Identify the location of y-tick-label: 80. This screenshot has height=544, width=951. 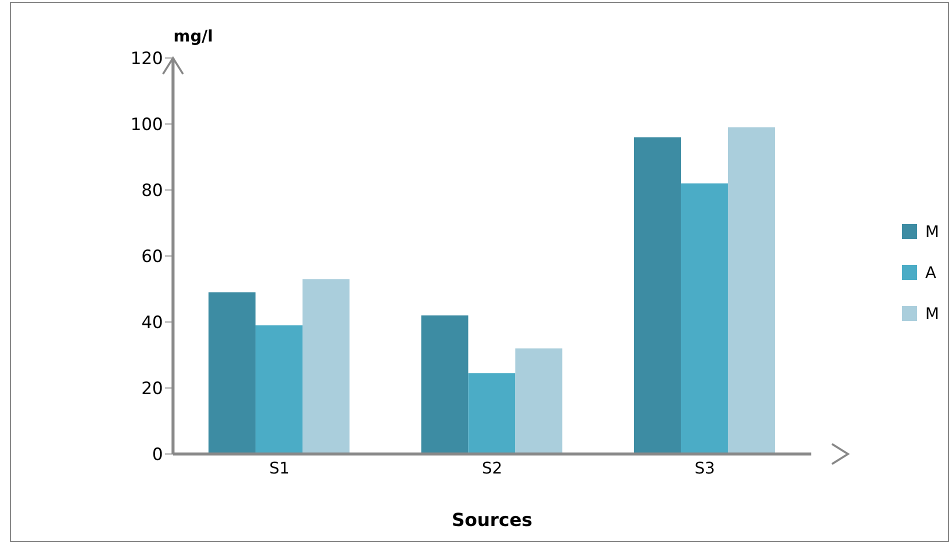
(152, 191).